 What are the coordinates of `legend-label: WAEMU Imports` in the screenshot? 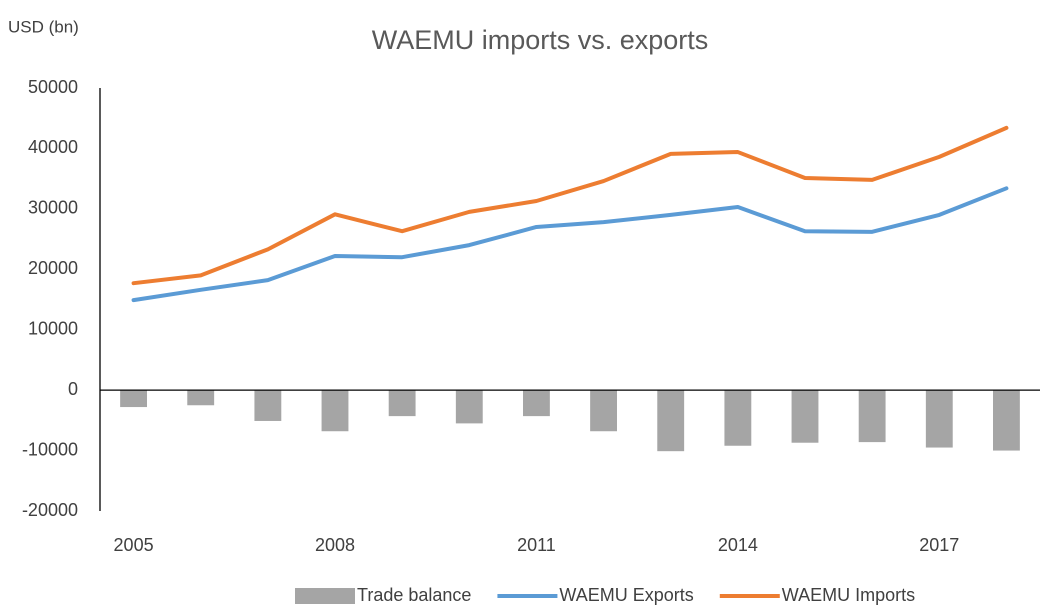 It's located at (848, 595).